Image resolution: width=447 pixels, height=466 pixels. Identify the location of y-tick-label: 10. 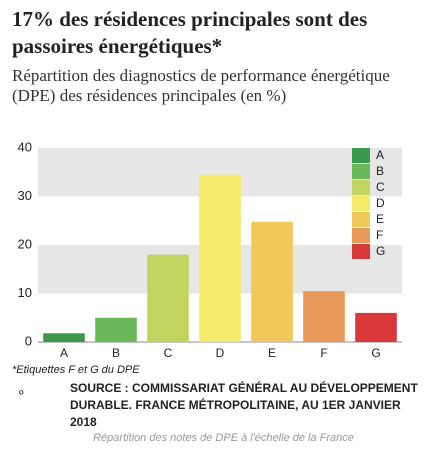
(25, 292).